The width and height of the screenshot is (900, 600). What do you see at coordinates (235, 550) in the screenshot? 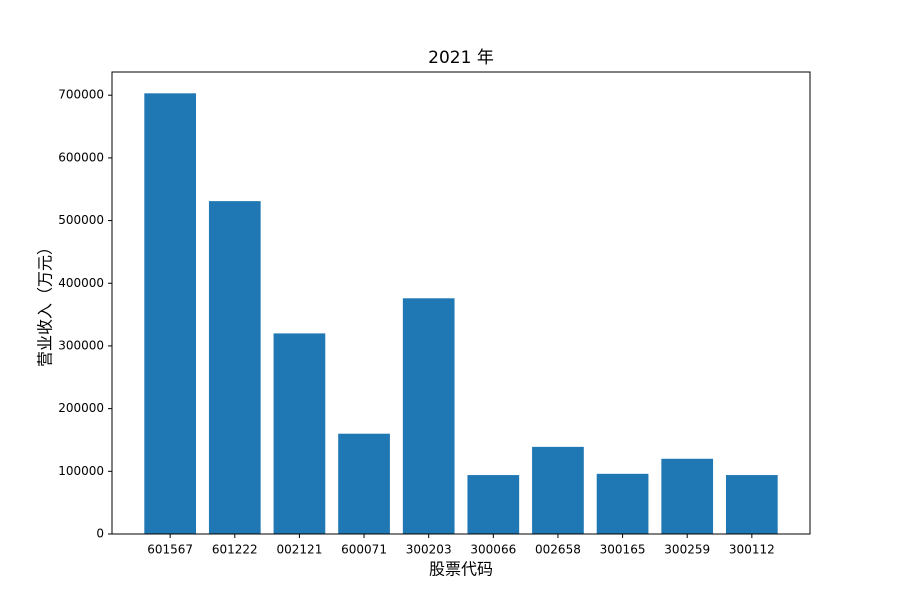
I see `x-tick-label: 601222` at bounding box center [235, 550].